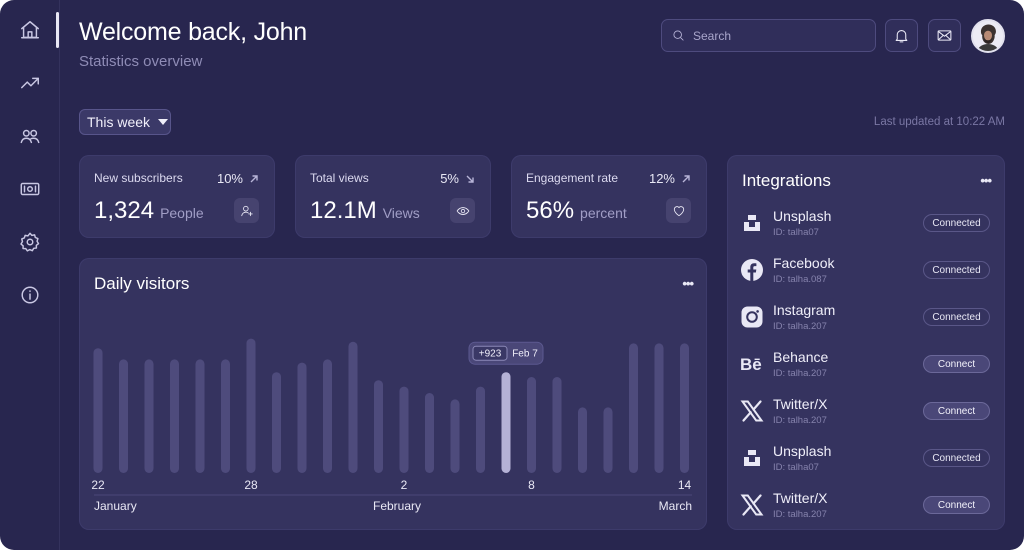 Image resolution: width=1024 pixels, height=550 pixels. I want to click on sidebar-item-users, so click(30, 136).